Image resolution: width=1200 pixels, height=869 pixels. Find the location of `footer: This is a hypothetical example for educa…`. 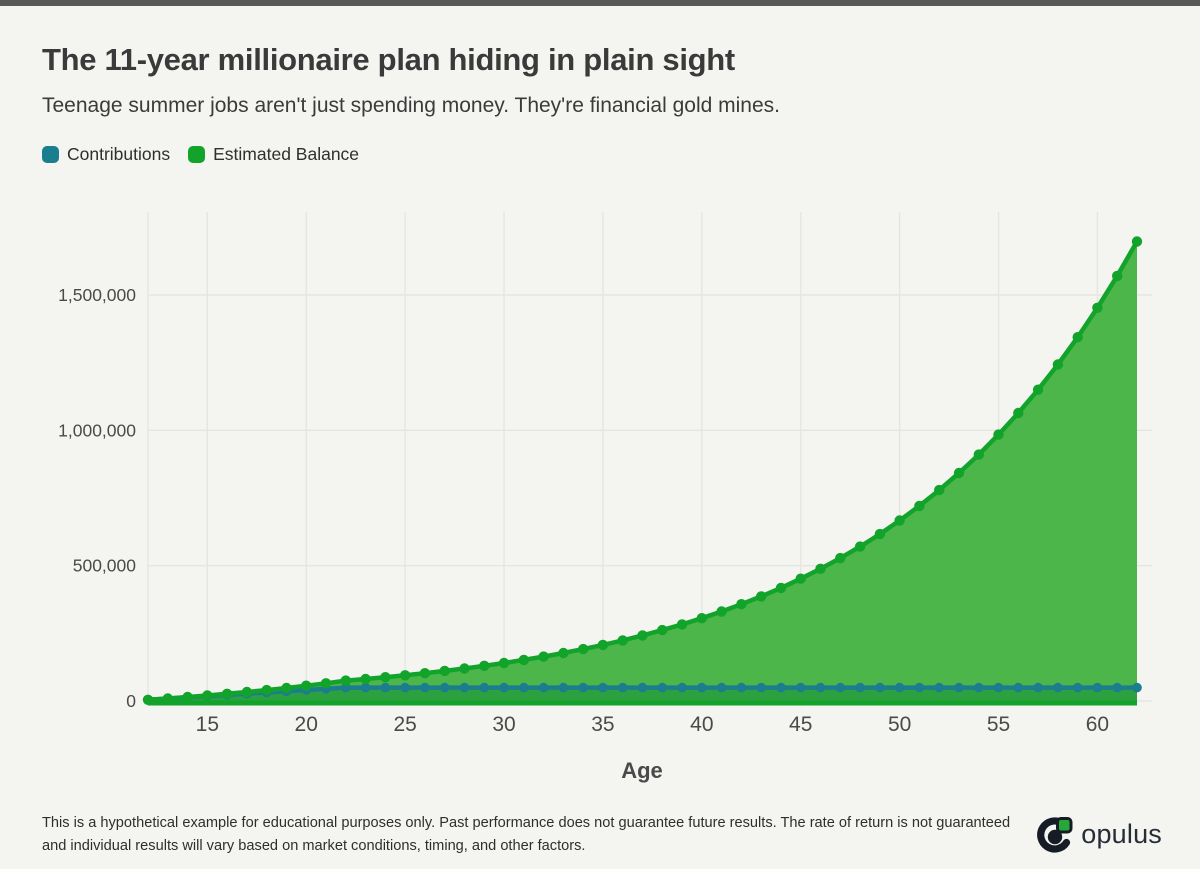

footer: This is a hypothetical example for educa… is located at coordinates (602, 834).